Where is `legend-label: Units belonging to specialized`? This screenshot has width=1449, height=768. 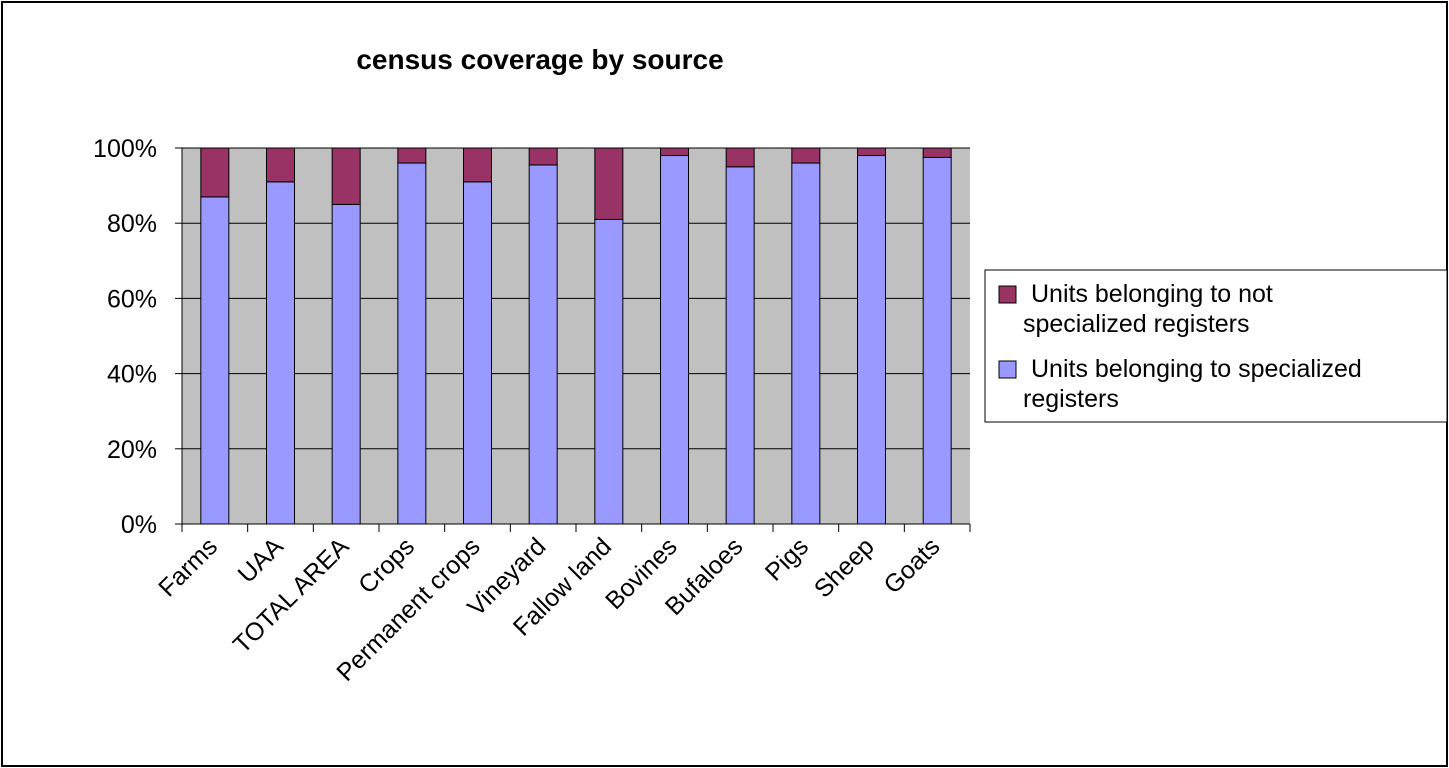 legend-label: Units belonging to specialized is located at coordinates (1196, 369).